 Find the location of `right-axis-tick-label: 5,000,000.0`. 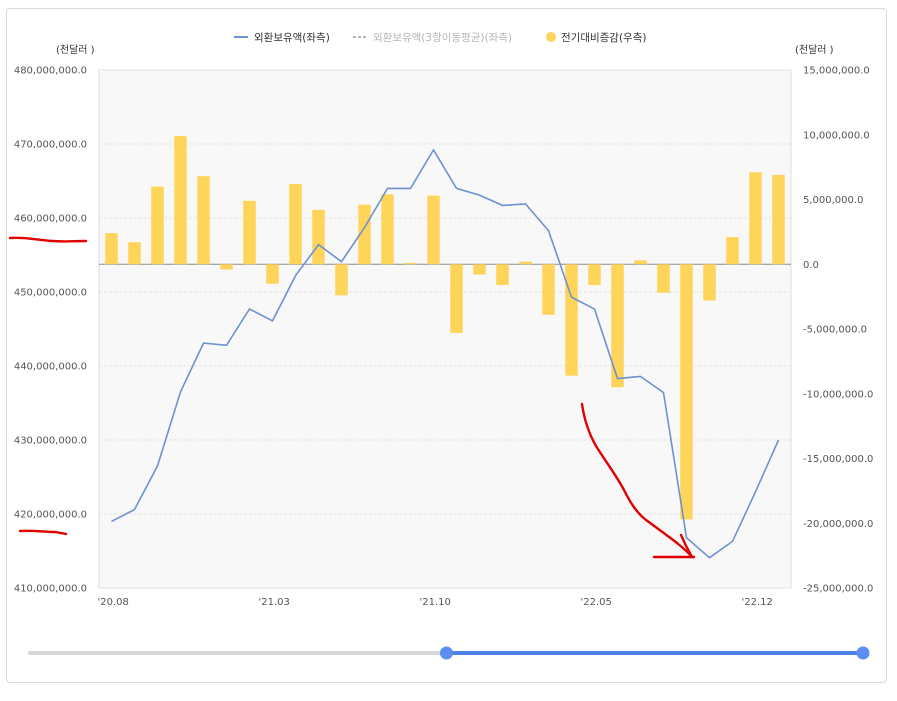

right-axis-tick-label: 5,000,000.0 is located at coordinates (833, 200).